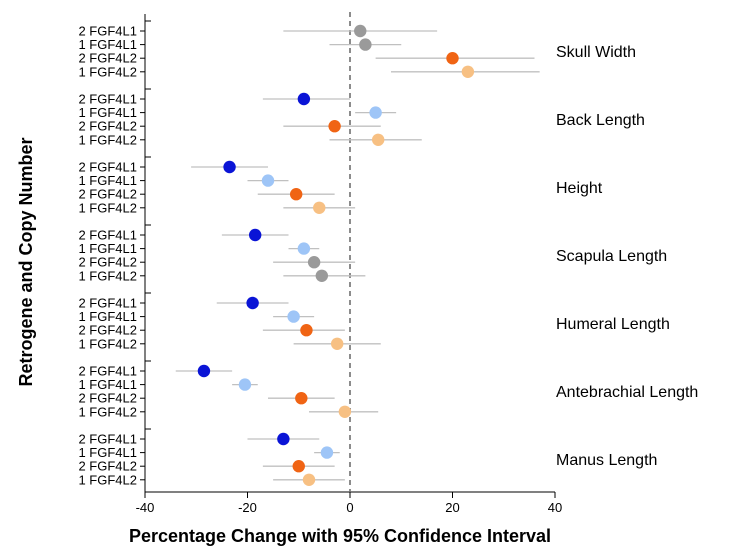 This screenshot has width=731, height=557. I want to click on group-label: Skull Width, so click(596, 52).